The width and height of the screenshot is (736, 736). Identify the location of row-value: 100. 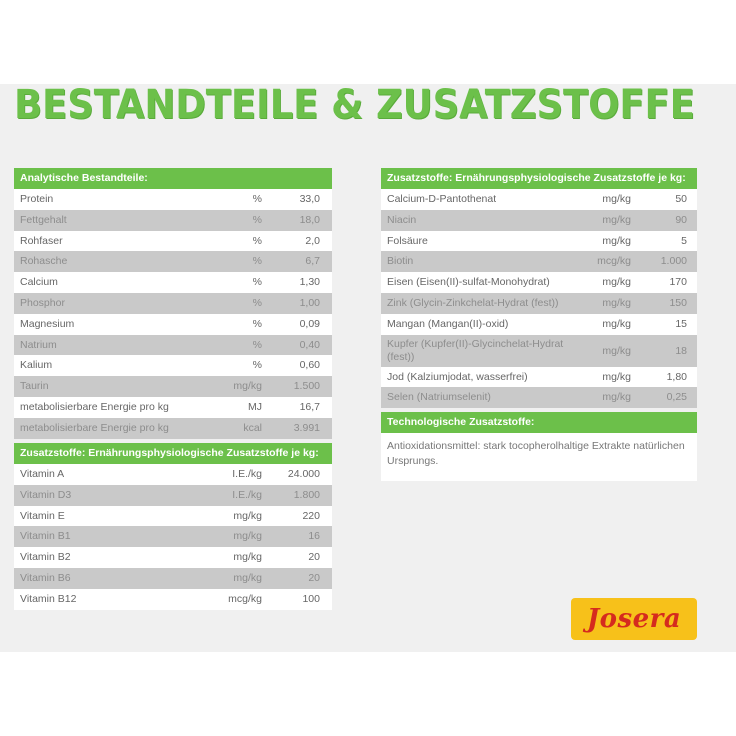
(311, 598).